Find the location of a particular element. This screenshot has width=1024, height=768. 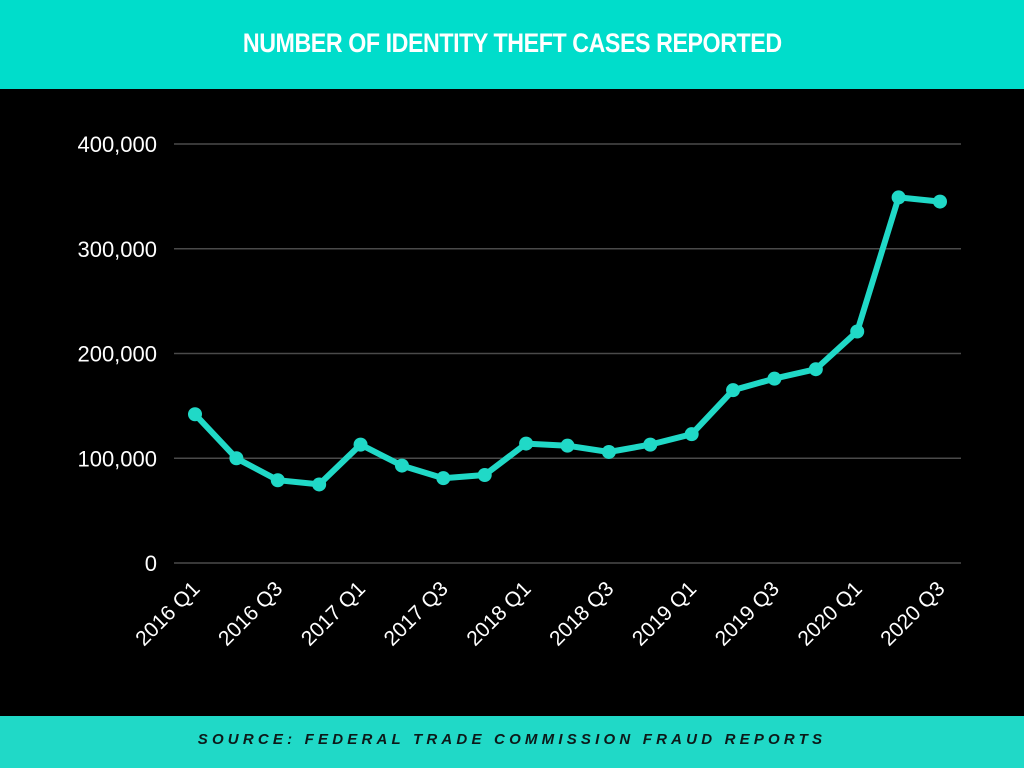

y-tick-label: 200,000 is located at coordinates (117, 354).